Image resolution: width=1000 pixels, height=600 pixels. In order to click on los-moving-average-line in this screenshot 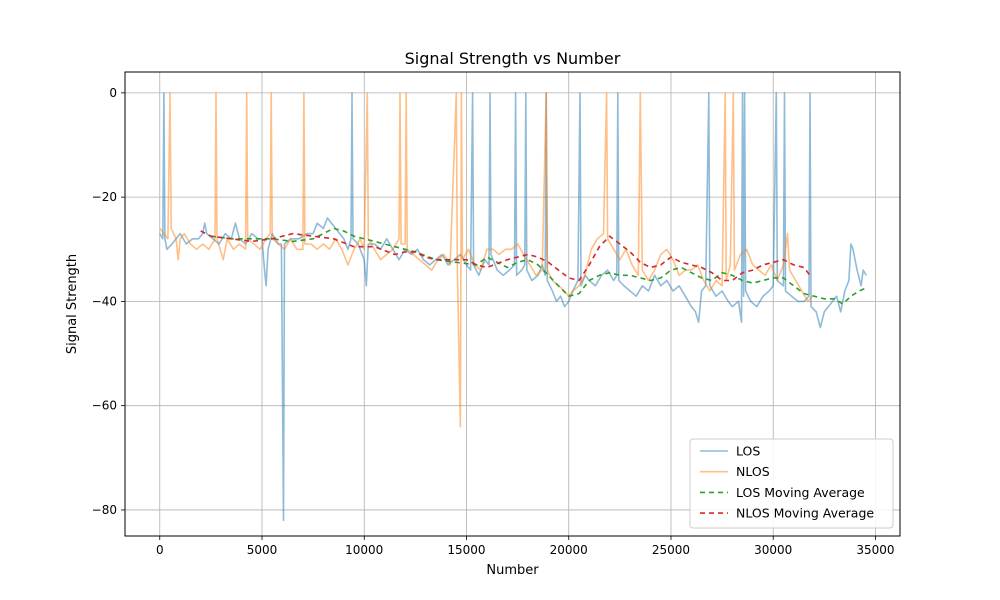, I will do `click(538, 266)`.